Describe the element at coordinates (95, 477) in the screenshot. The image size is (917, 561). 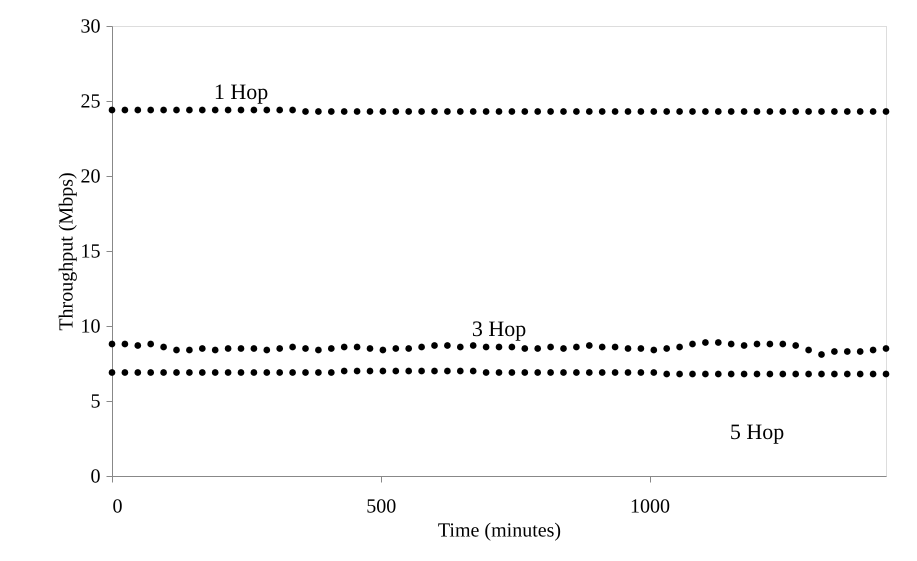
I see `y-tick-label: 0` at that location.